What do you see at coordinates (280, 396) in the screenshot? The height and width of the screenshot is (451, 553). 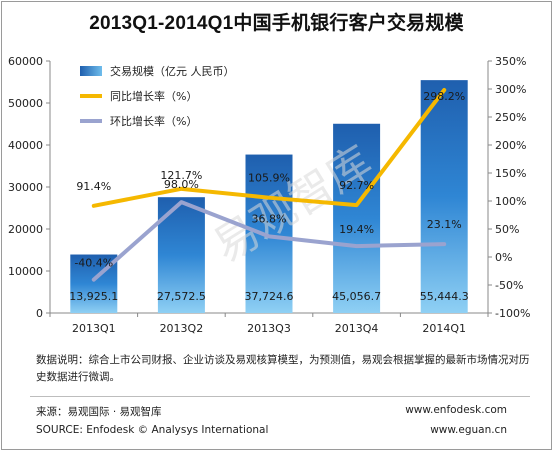 I see `divider` at bounding box center [280, 396].